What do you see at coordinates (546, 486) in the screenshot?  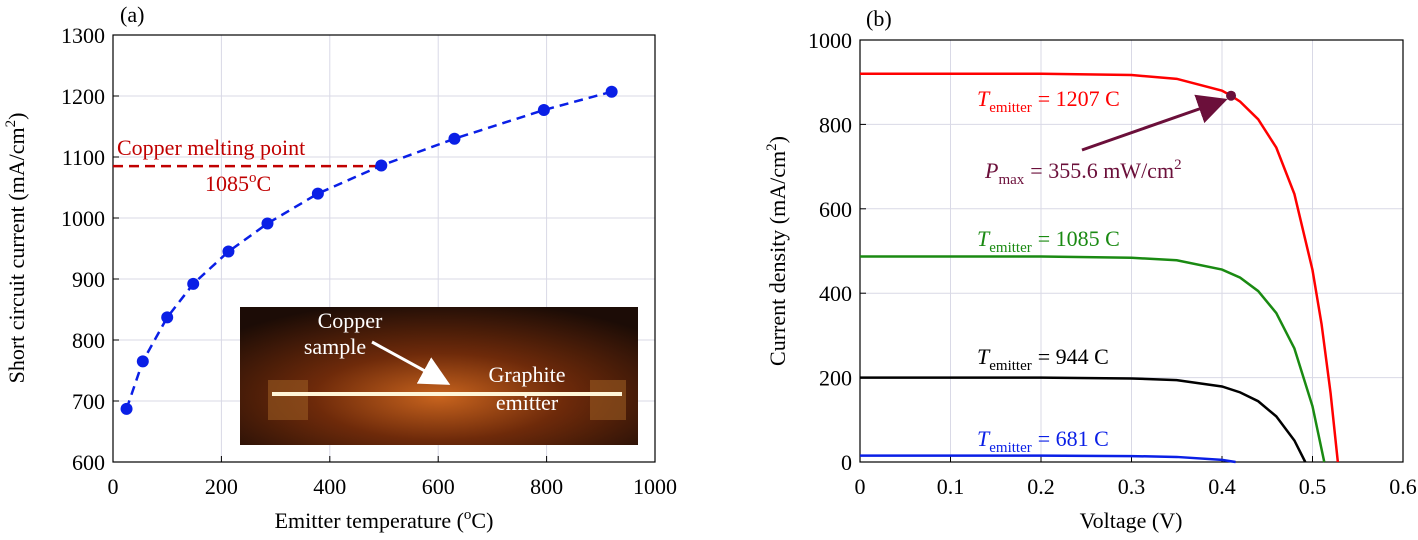 I see `x-tick-label: 800` at bounding box center [546, 486].